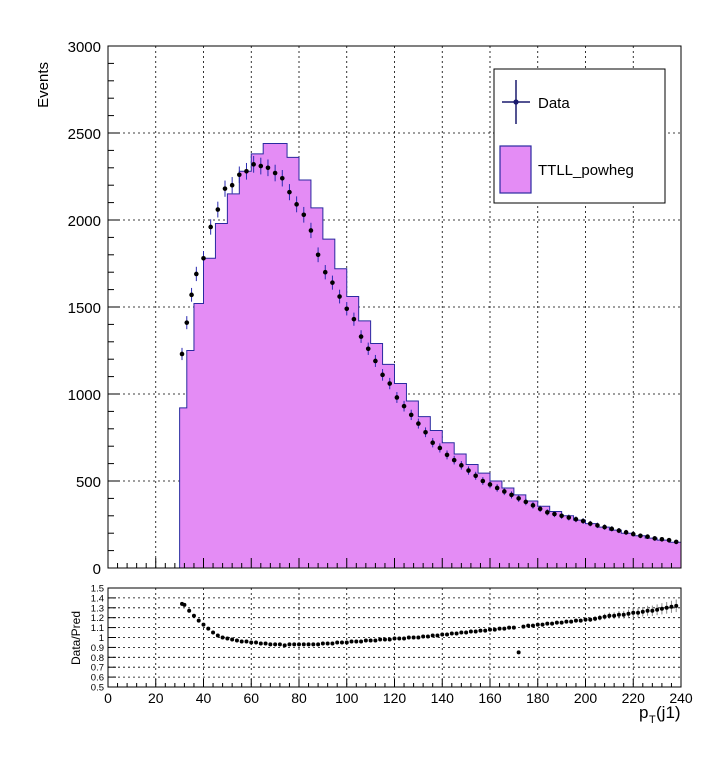  Describe the element at coordinates (97, 678) in the screenshot. I see `ratio-y-tick-label: 0.6` at that location.